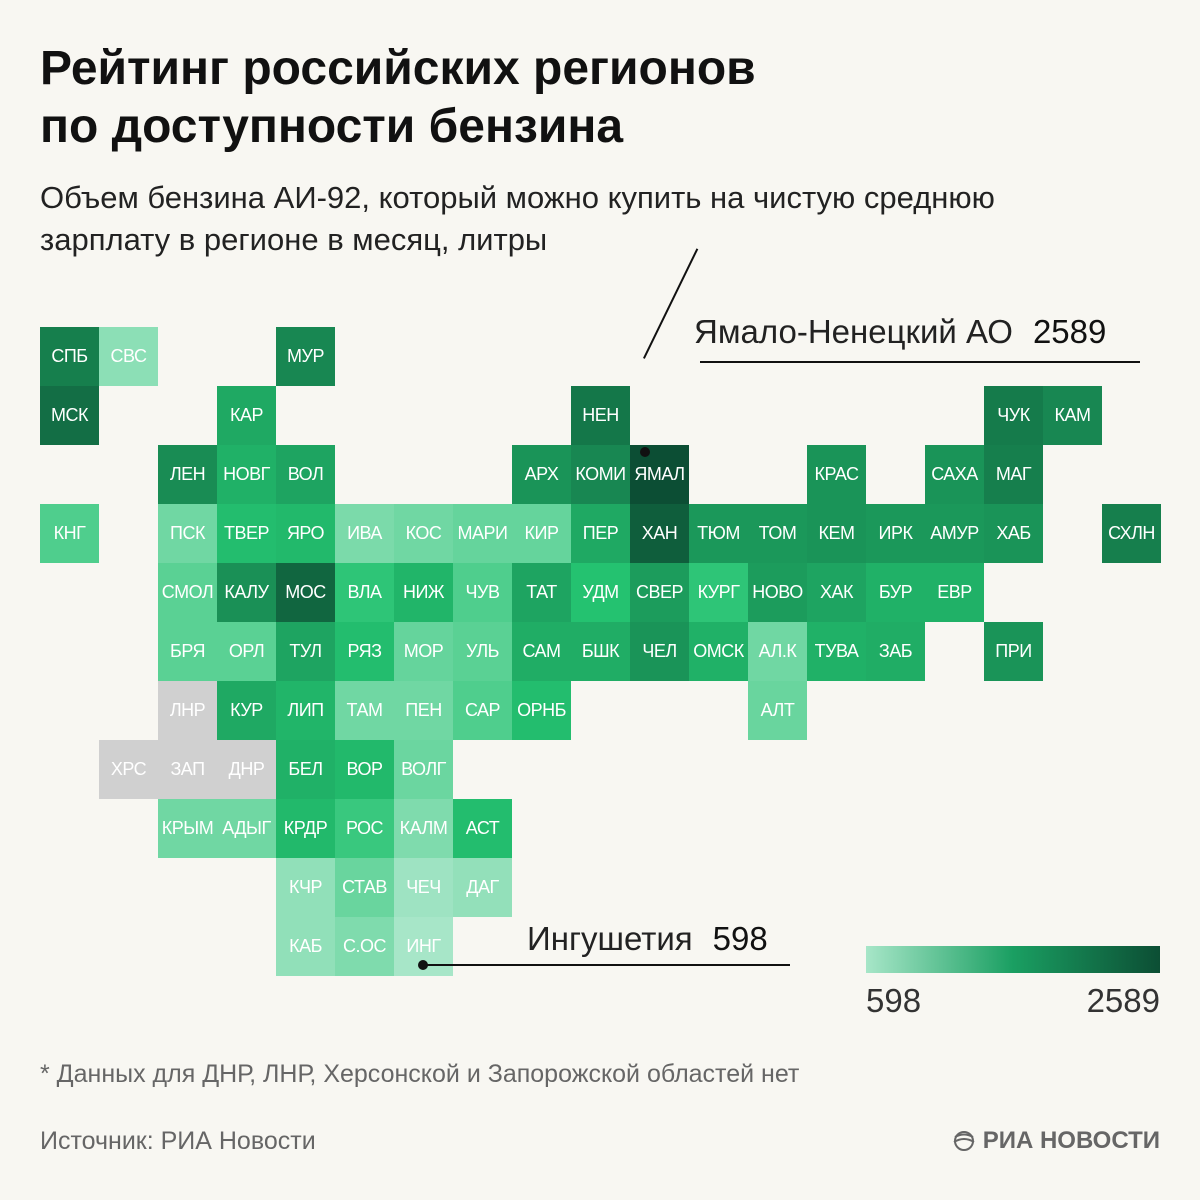 The width and height of the screenshot is (1200, 1200). What do you see at coordinates (853, 331) in the screenshot?
I see `annotation-yamal-label: Ямало-Ненецкий АО` at bounding box center [853, 331].